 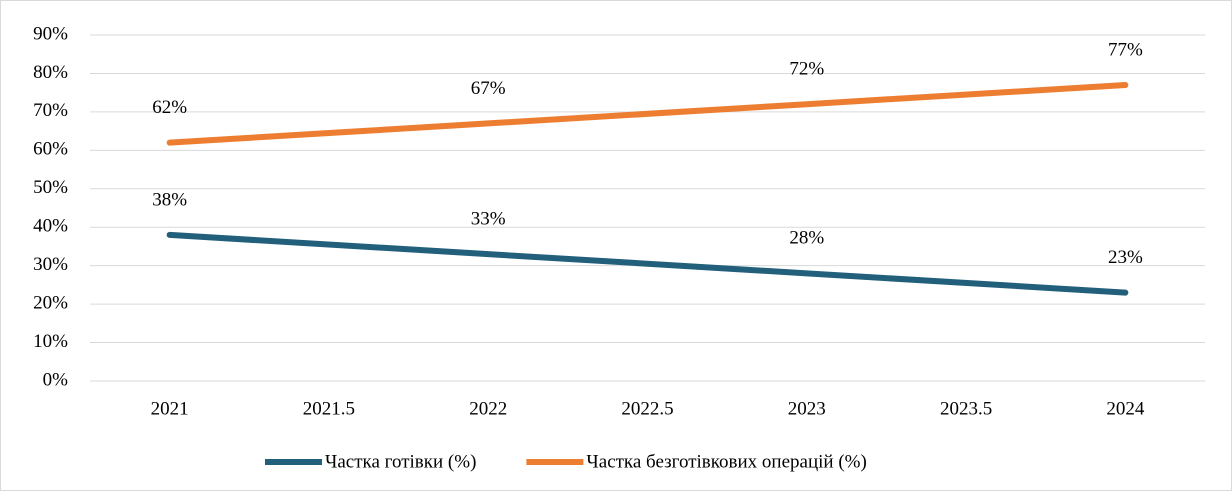 What do you see at coordinates (50, 149) in the screenshot?
I see `y-tick-label: 60%` at bounding box center [50, 149].